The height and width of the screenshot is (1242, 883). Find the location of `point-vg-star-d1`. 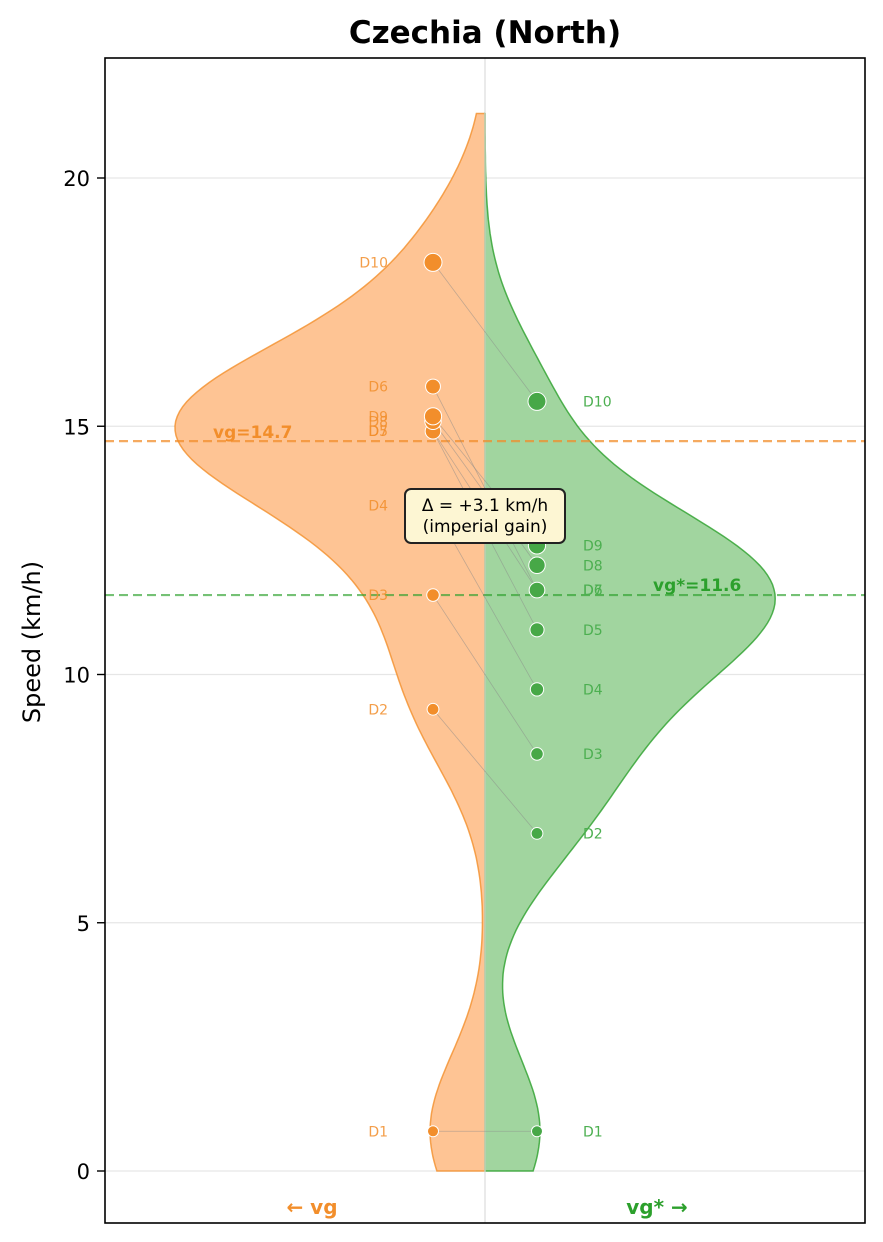

point-vg-star-d1 is located at coordinates (537, 1131).